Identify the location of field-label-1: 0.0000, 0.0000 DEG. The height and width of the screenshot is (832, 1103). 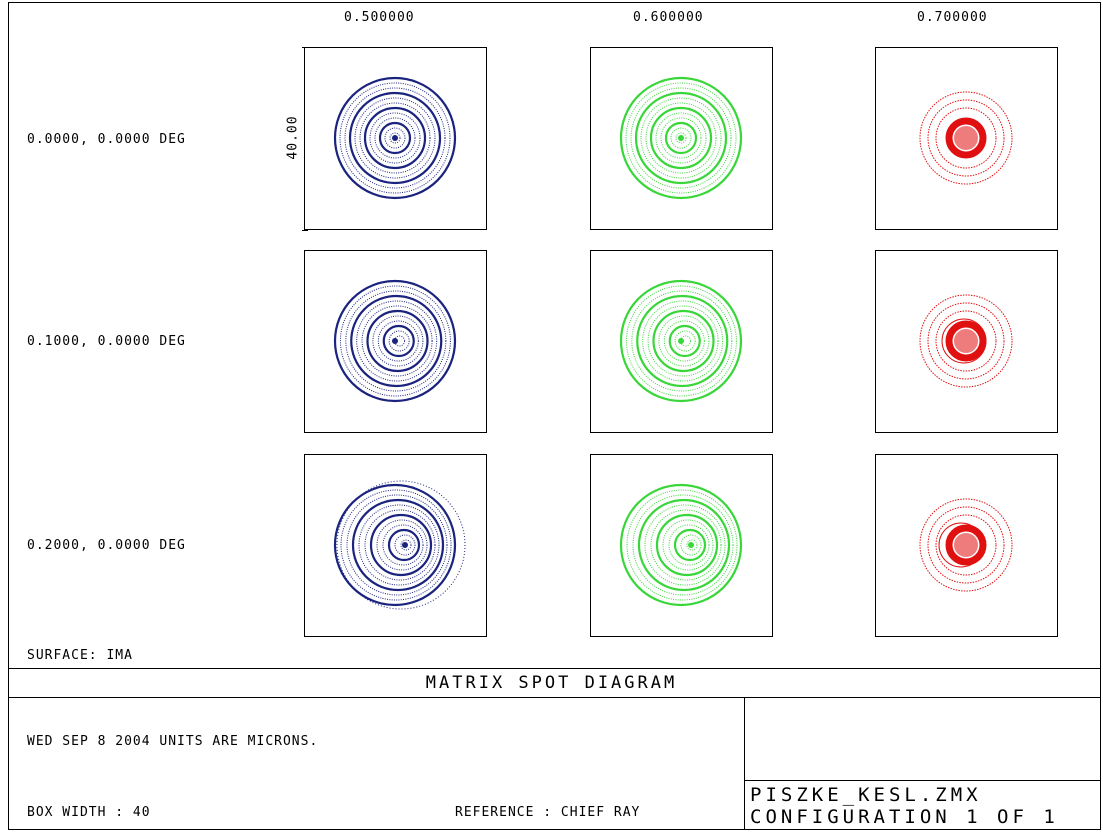
(106, 139).